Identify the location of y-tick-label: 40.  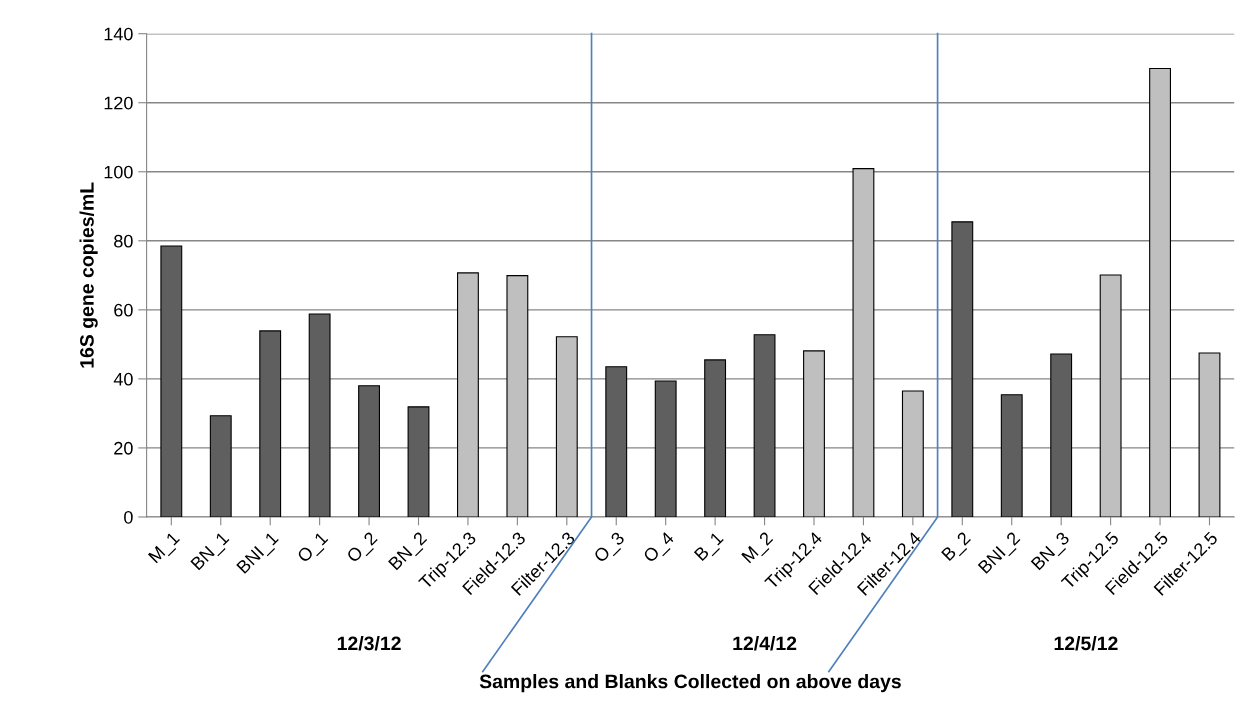
(123, 379).